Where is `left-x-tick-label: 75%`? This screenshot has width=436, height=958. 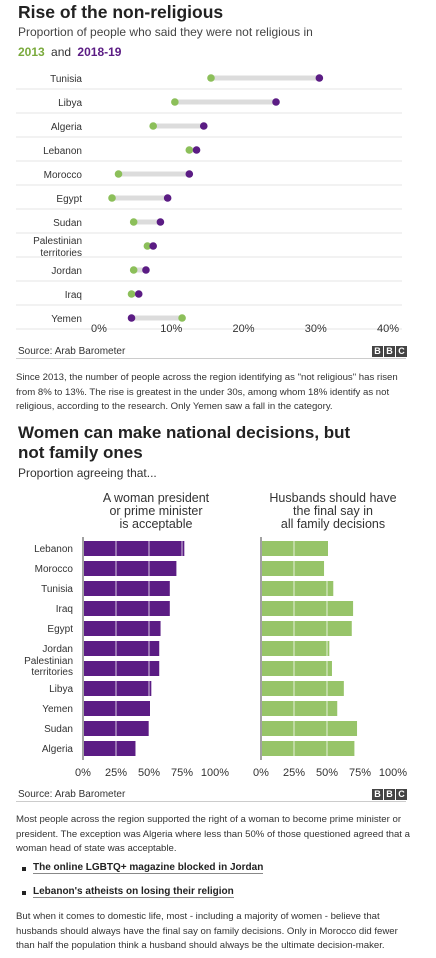 left-x-tick-label: 75% is located at coordinates (182, 773).